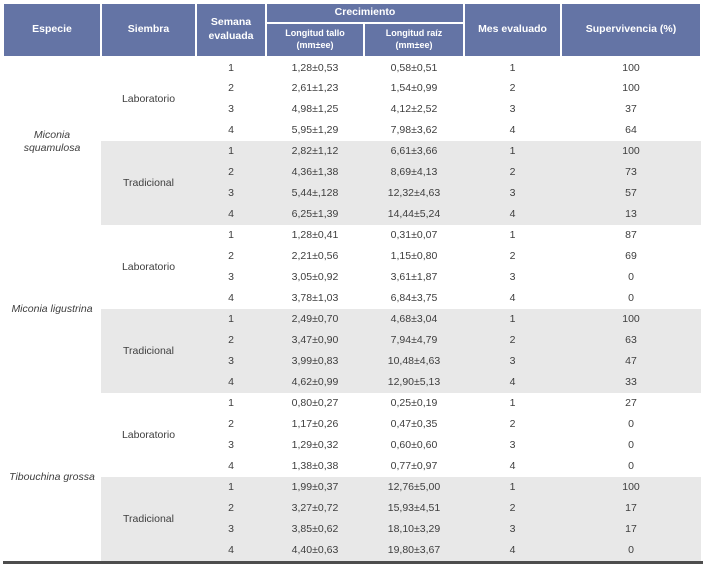 The image size is (703, 572). I want to click on root-length-cell: 8,69±4,13, so click(414, 172).